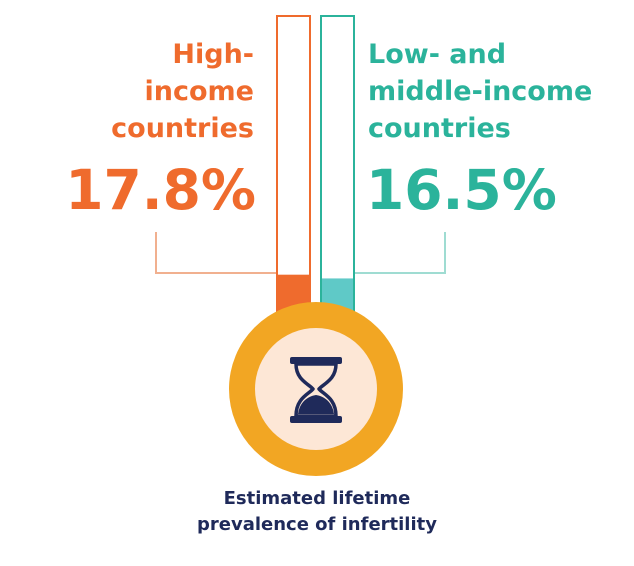 The height and width of the screenshot is (566, 634). I want to click on high-income-label-line: countries, so click(182, 128).